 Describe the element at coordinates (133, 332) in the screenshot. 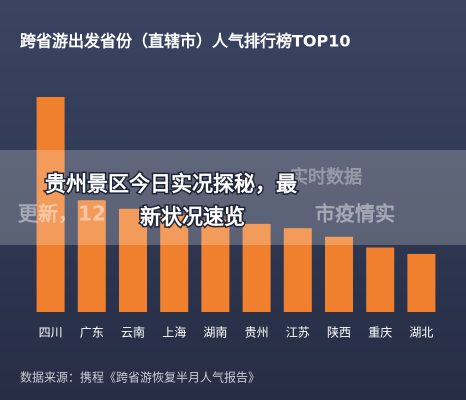

I see `x-tick-label: 云南` at that location.